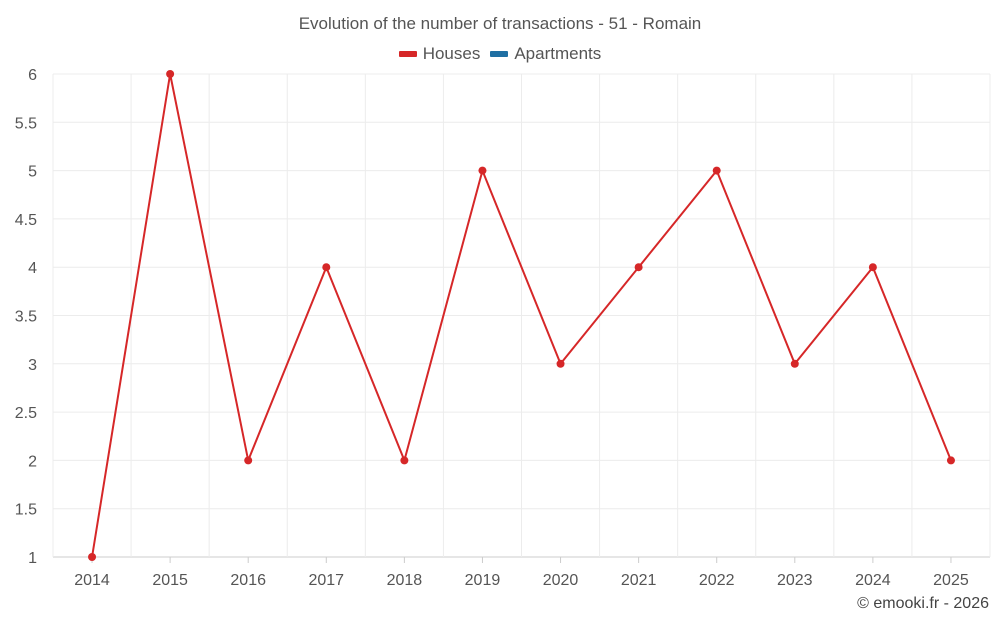  What do you see at coordinates (923, 603) in the screenshot?
I see `credit-text: © emooki.fr - 2026` at bounding box center [923, 603].